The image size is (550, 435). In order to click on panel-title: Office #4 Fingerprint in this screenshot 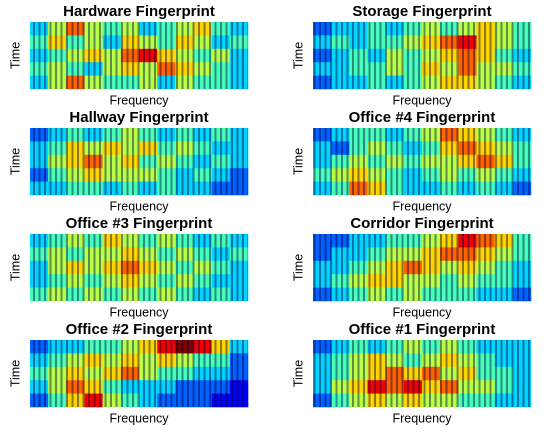, I will do `click(422, 117)`.